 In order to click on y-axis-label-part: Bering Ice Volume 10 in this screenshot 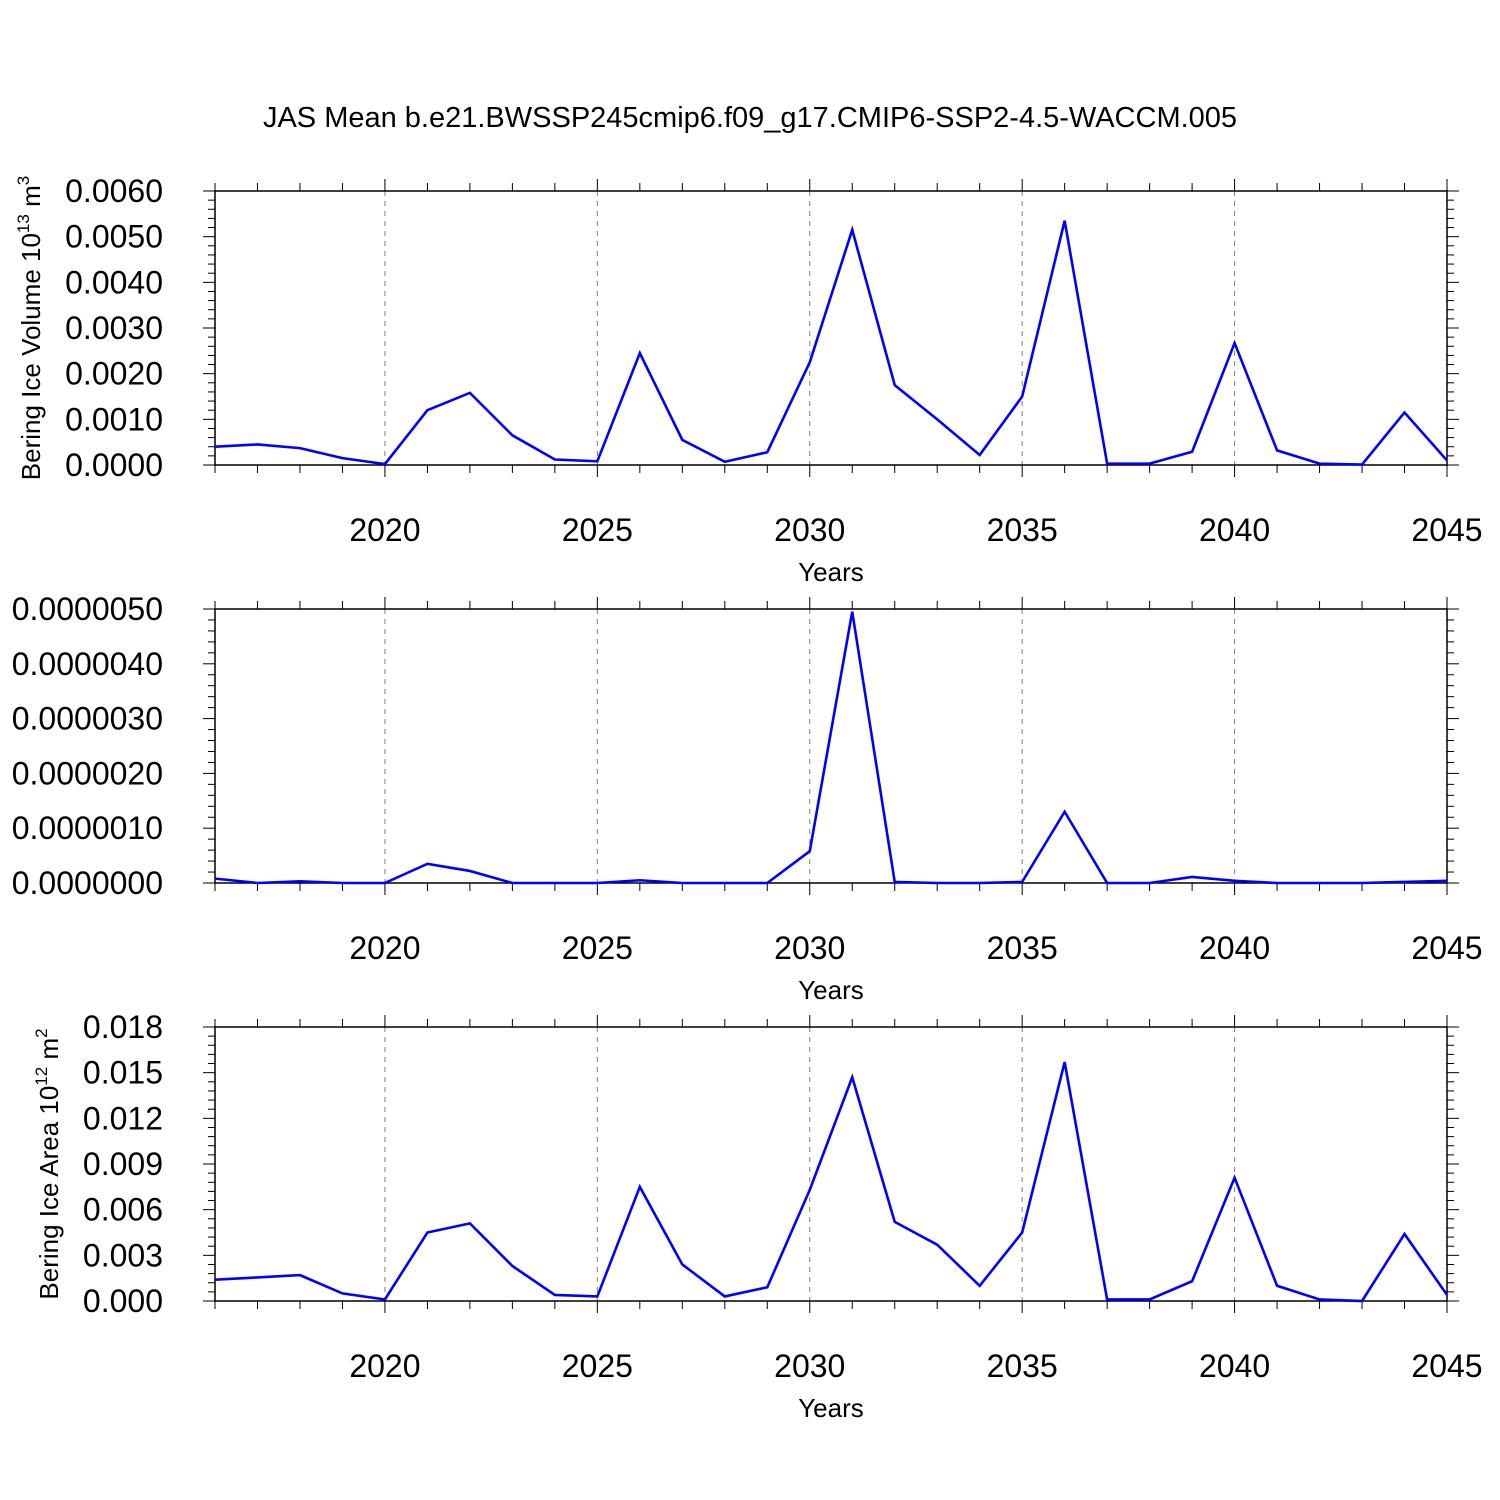, I will do `click(31, 356)`.